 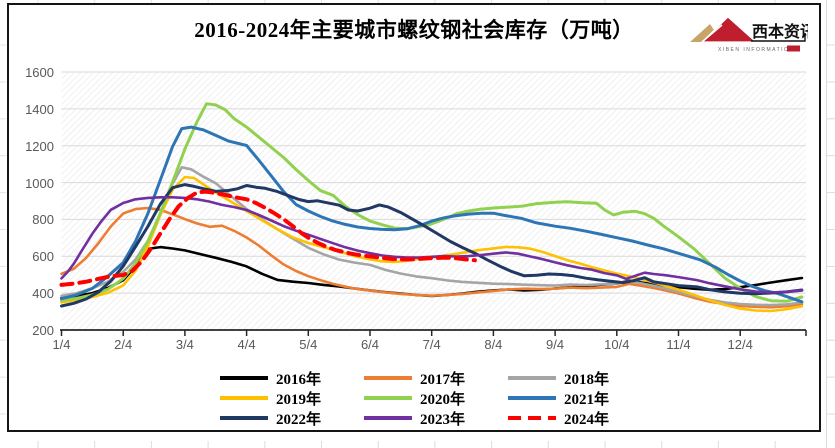 I want to click on y-axis-label: 1600, so click(x=39, y=72).